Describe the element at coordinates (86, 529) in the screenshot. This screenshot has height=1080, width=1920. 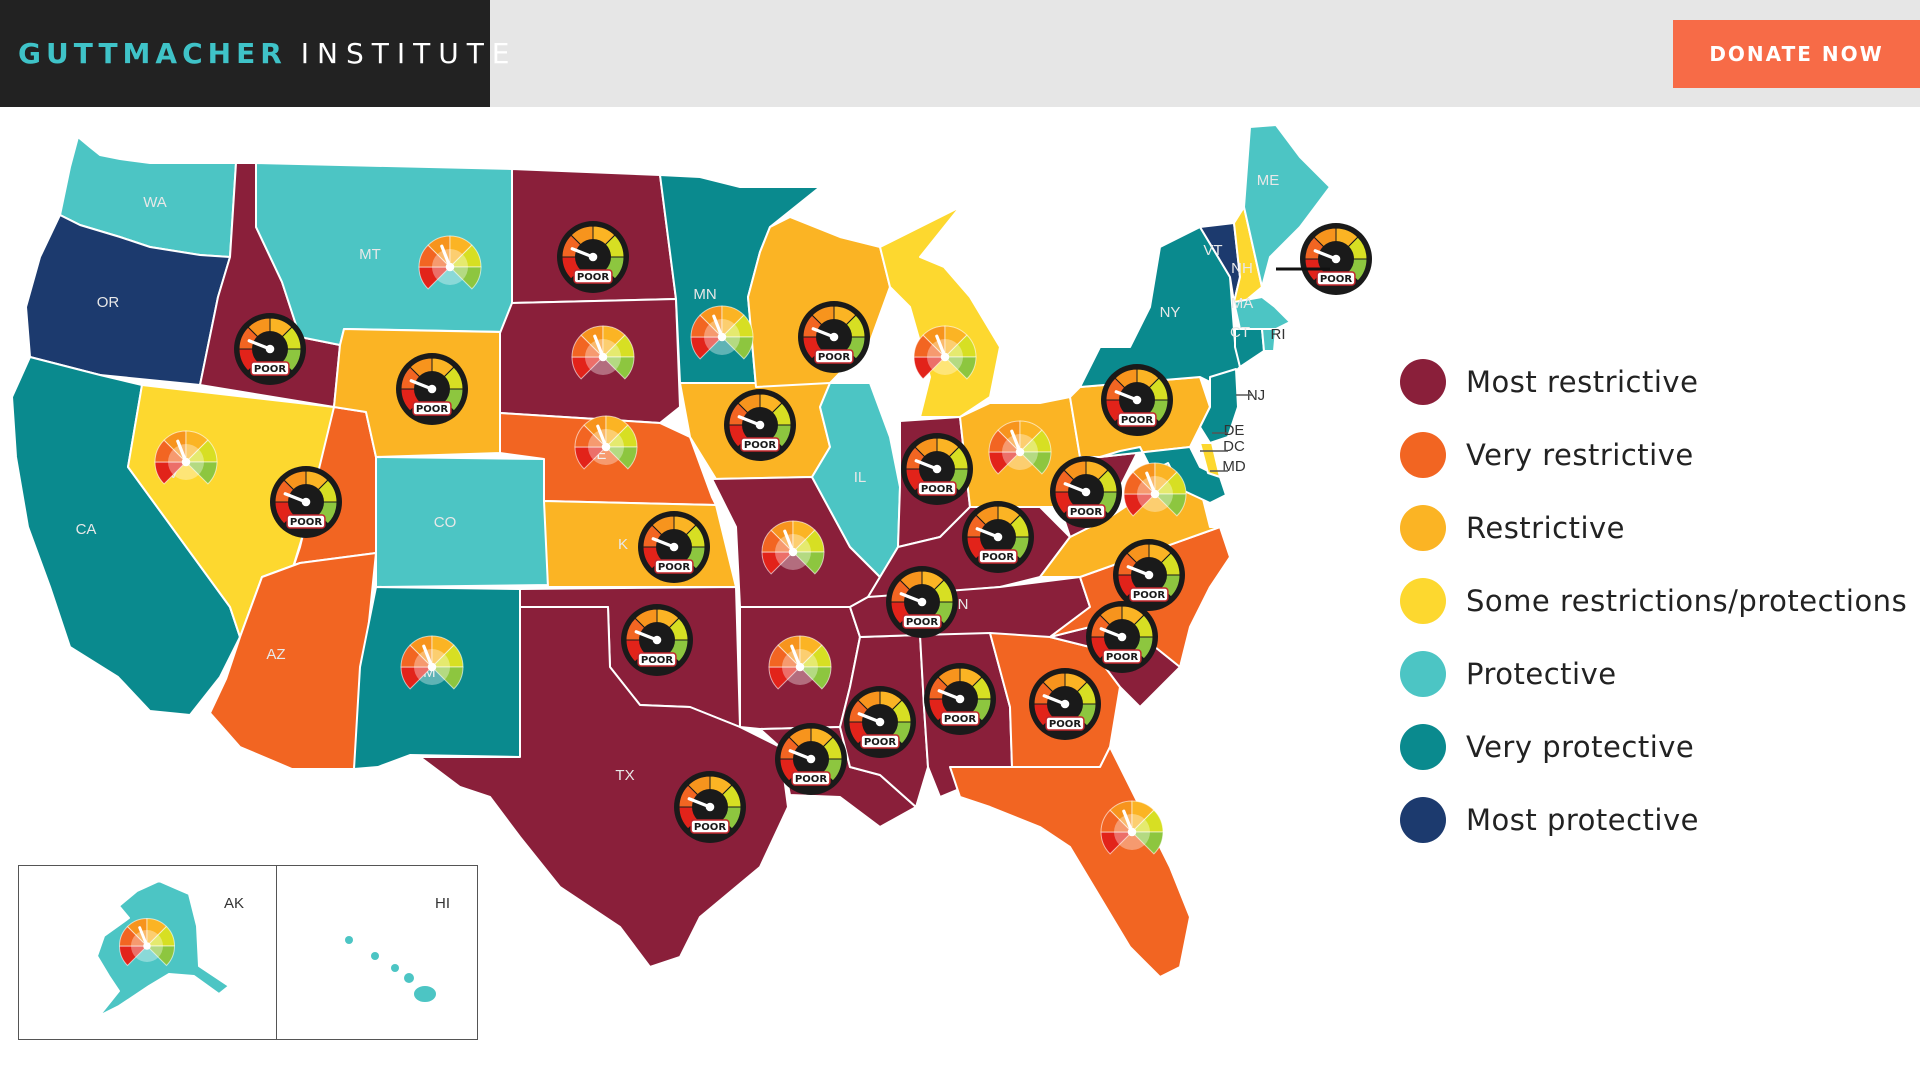
I see `state-label-ca: CA` at that location.